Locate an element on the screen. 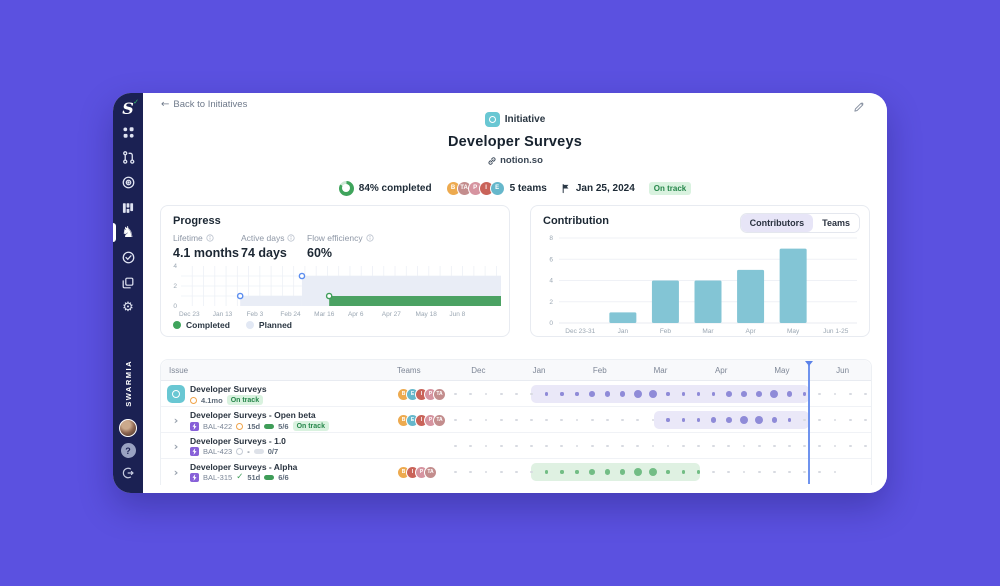 The height and width of the screenshot is (586, 1000). issue-key: BAL-315 is located at coordinates (218, 477).